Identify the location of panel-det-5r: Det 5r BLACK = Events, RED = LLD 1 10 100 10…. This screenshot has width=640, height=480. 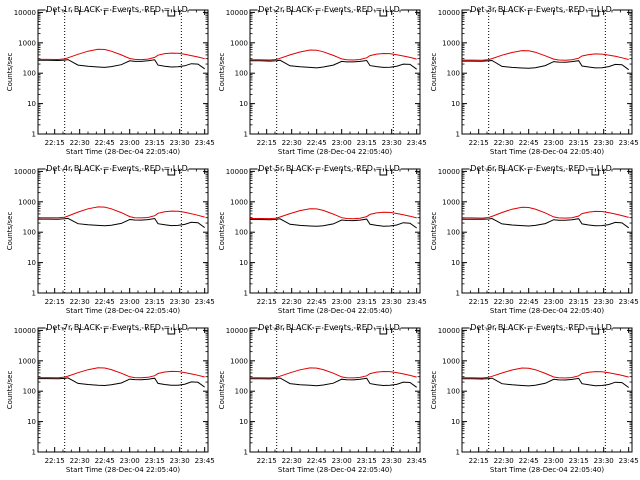
(322, 239).